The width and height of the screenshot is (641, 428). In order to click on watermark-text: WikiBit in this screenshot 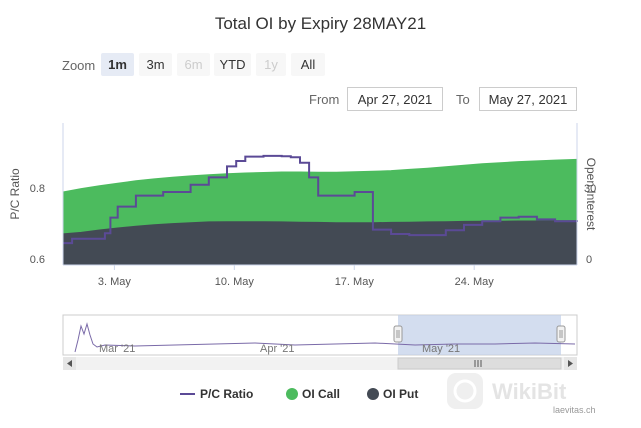, I will do `click(529, 391)`.